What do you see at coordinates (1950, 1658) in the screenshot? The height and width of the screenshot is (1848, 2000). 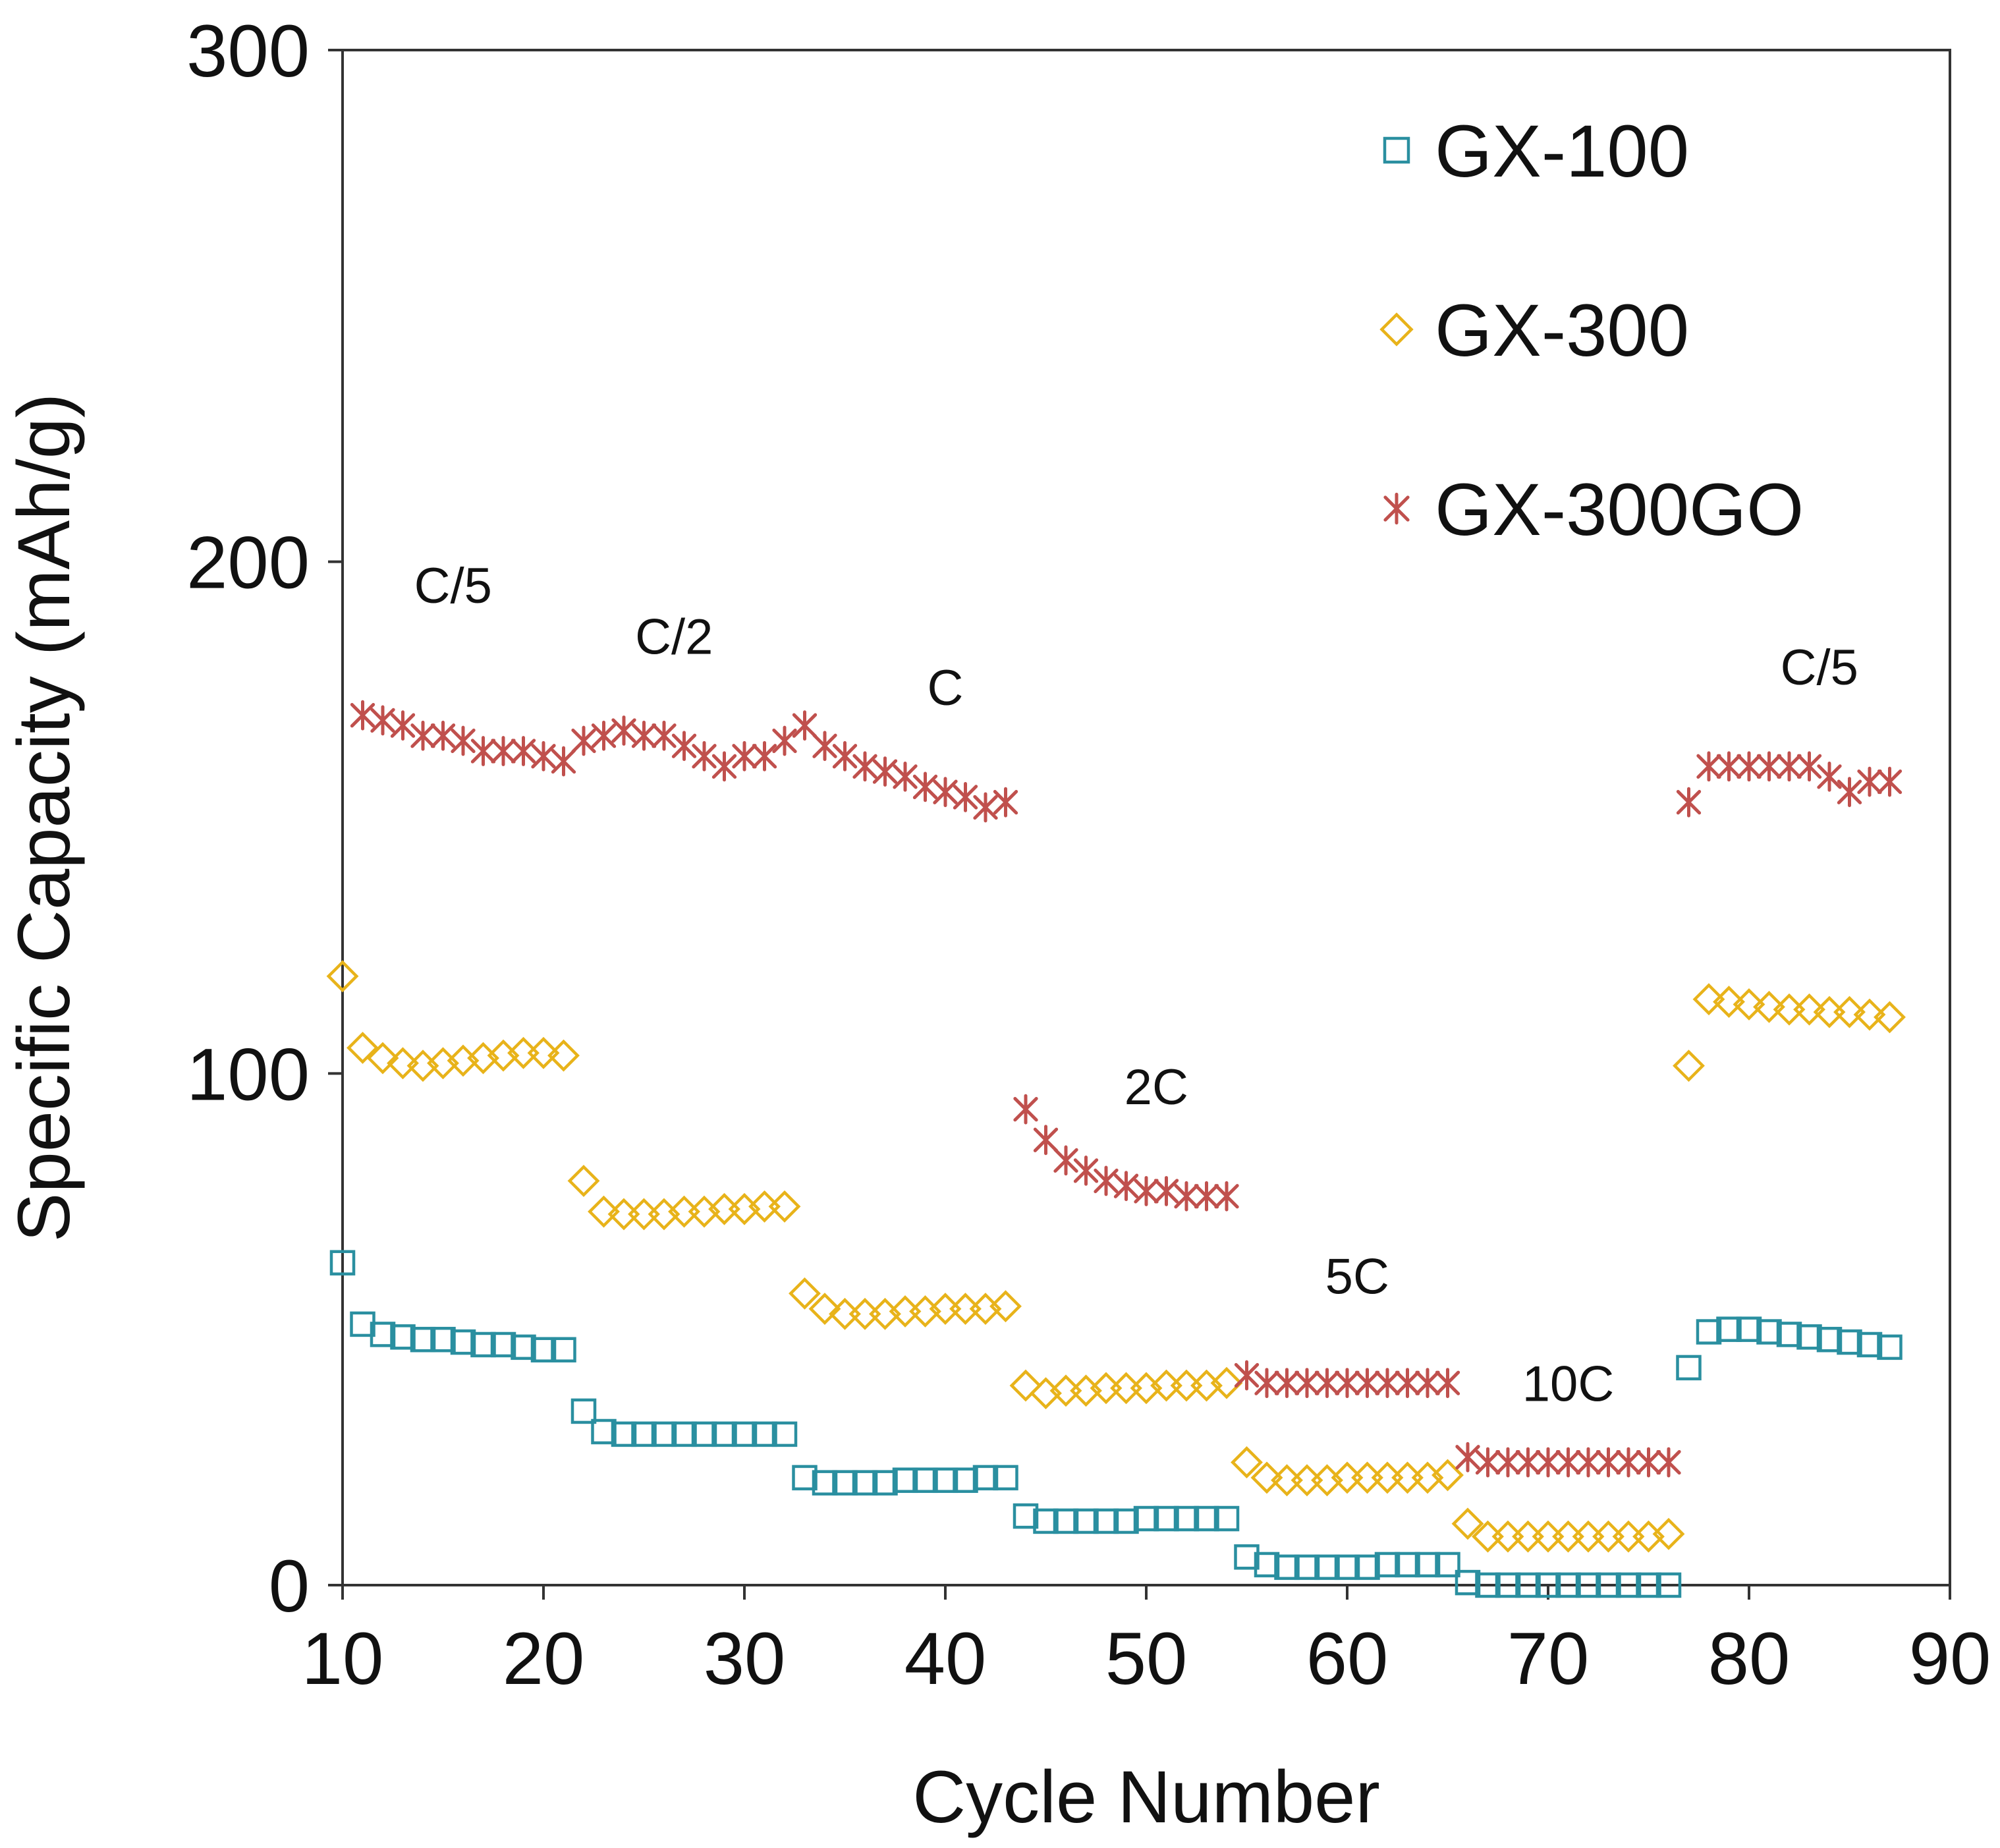 I see `x-tick-label: 90` at bounding box center [1950, 1658].